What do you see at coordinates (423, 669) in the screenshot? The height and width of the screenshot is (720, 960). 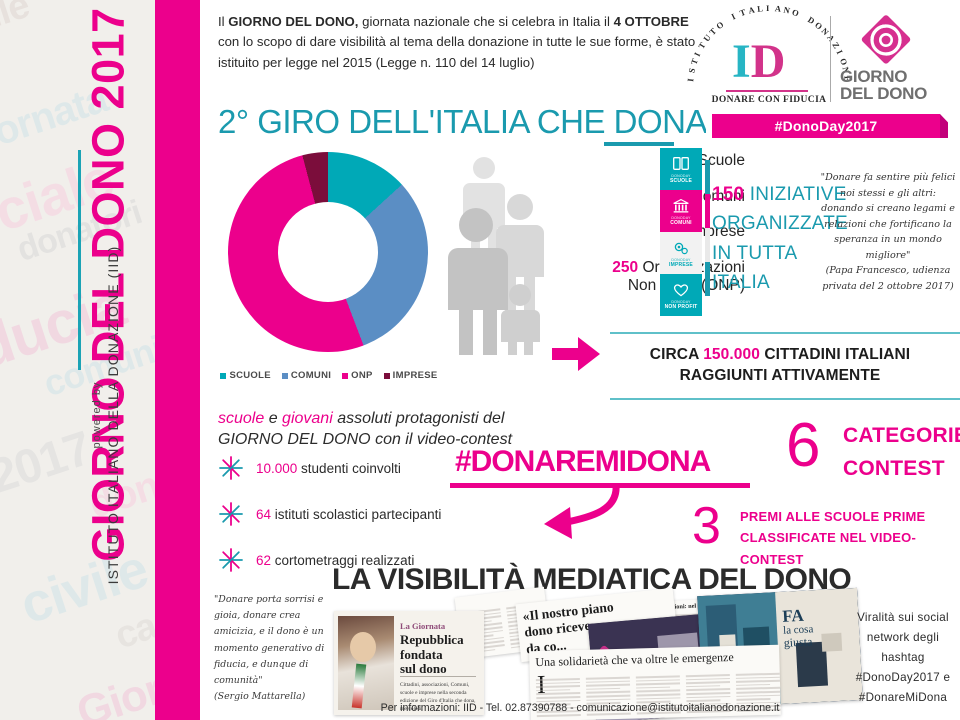 I see `clipping-a-headline-l3: sul dono` at bounding box center [423, 669].